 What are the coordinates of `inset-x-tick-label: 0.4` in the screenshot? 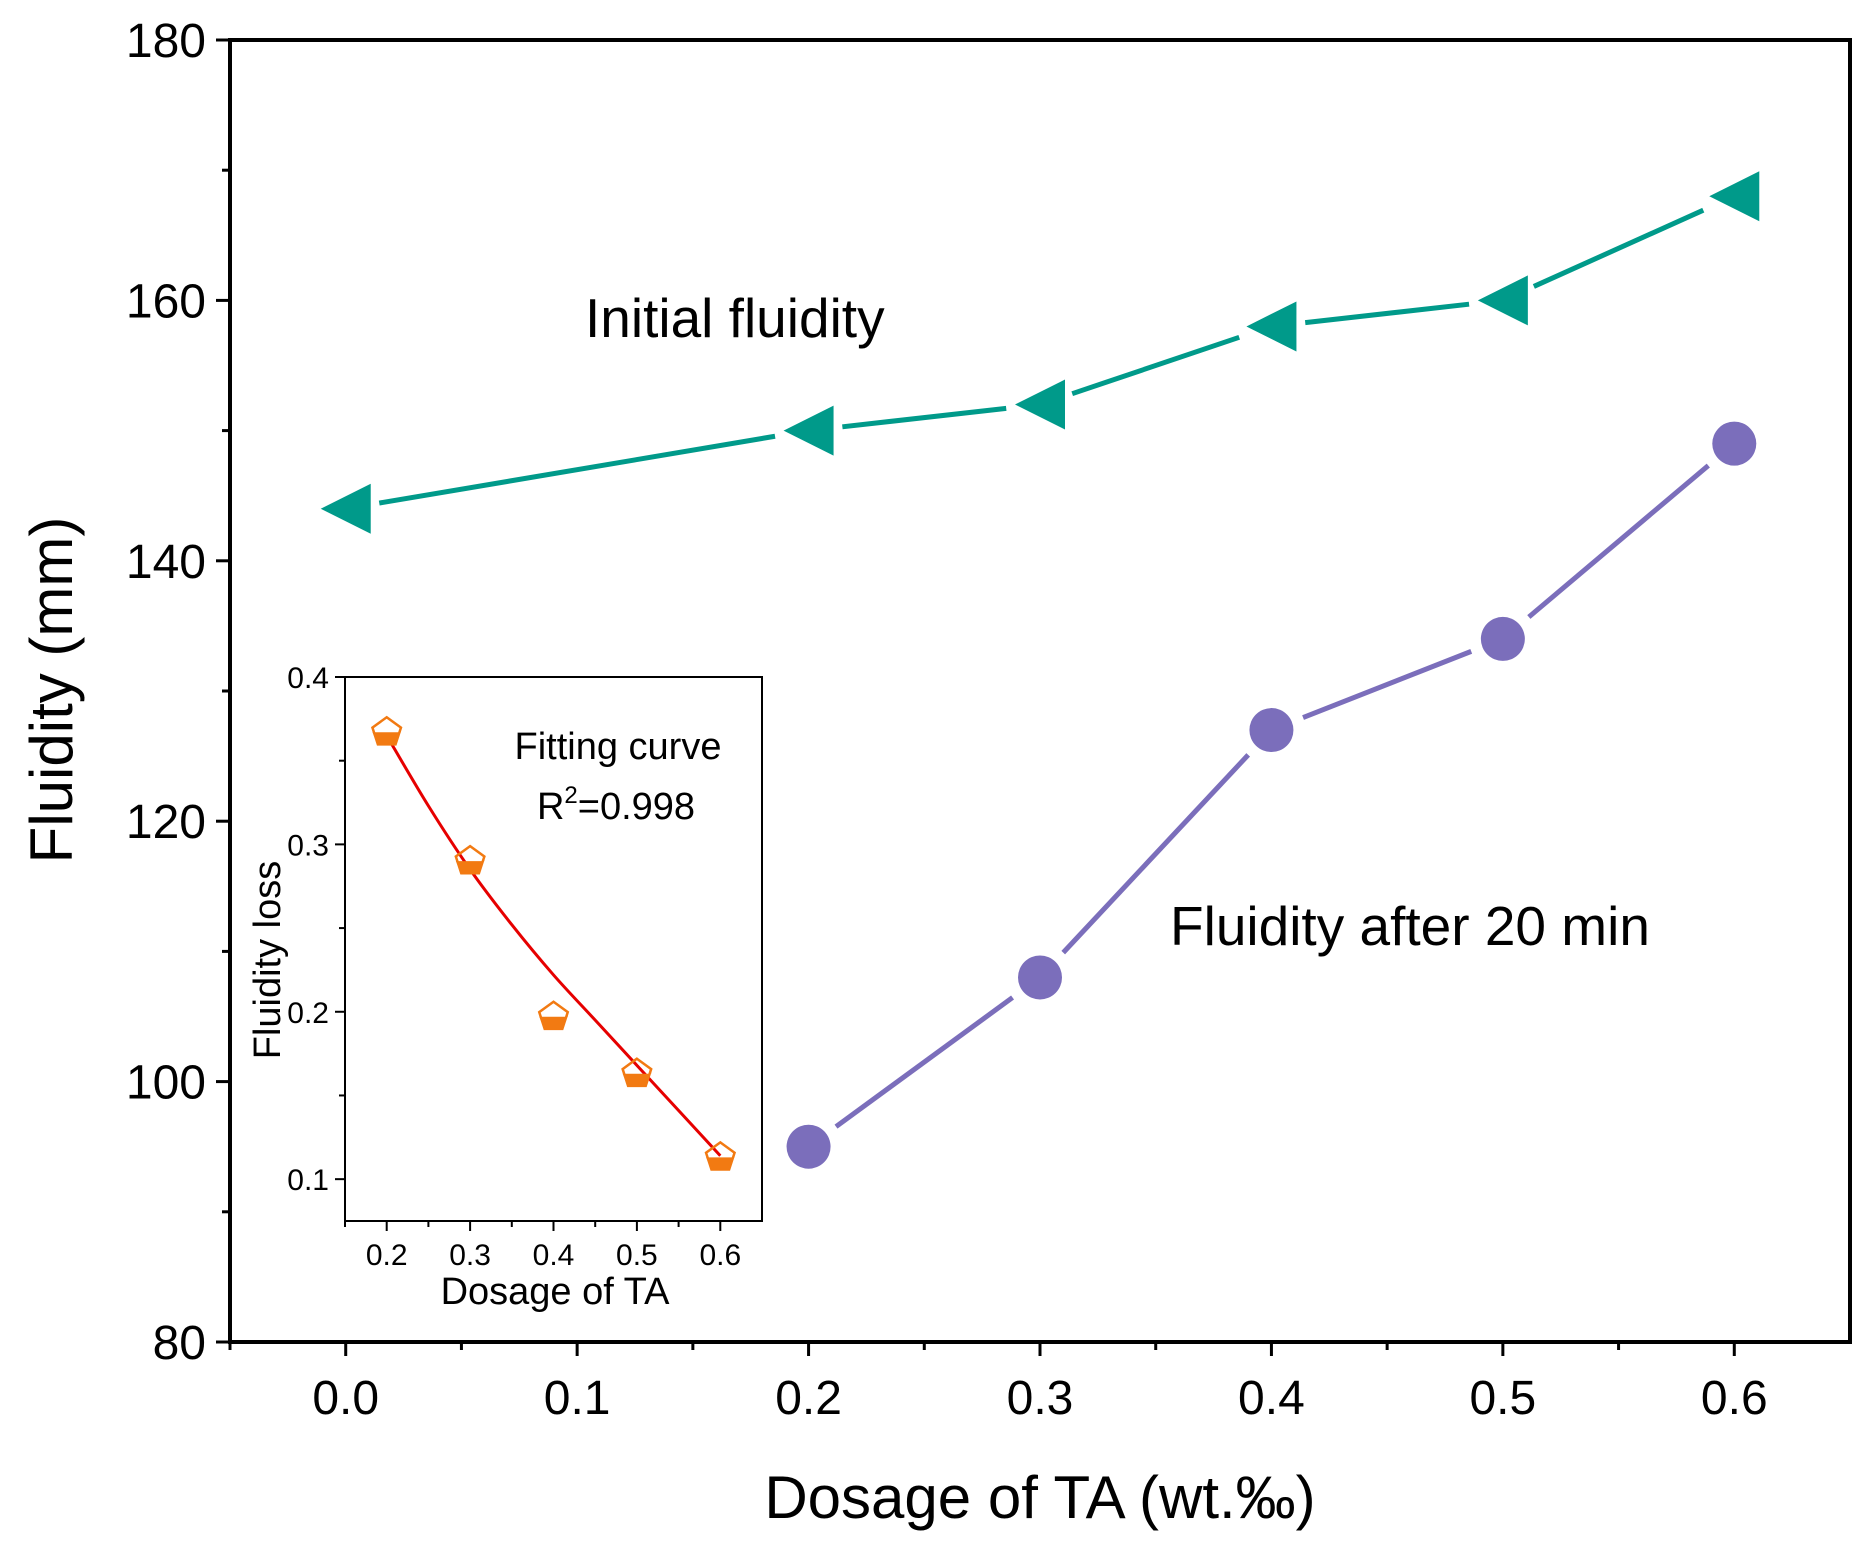 It's located at (554, 1255).